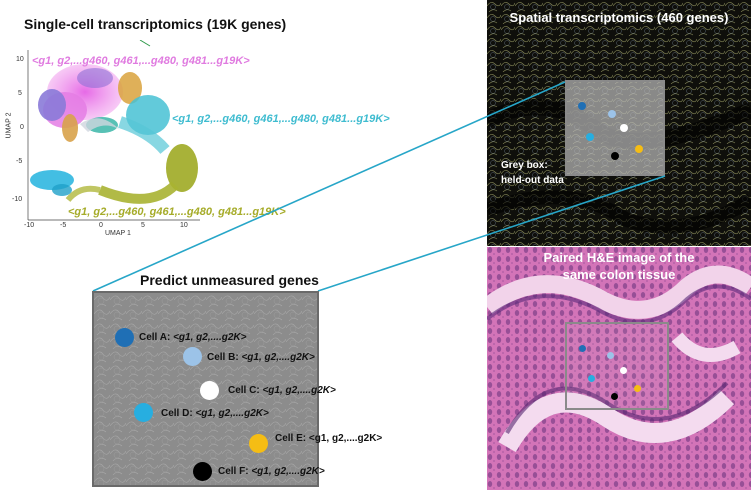 This screenshot has height=490, width=751. Describe the element at coordinates (75, 94) in the screenshot. I see `cluster-purple` at that location.